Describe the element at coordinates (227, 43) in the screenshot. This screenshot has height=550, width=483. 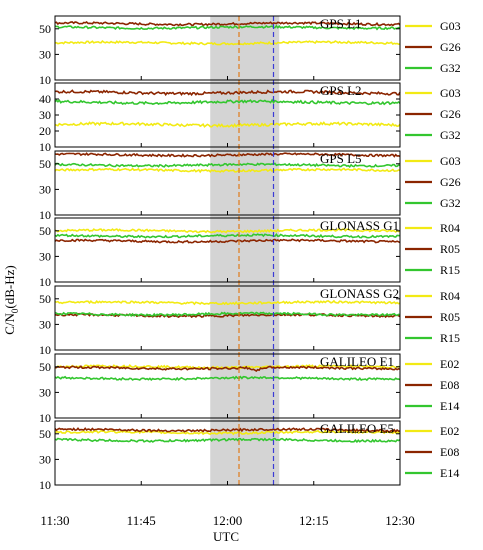
I see `series-line-gps-l1-g03` at that location.